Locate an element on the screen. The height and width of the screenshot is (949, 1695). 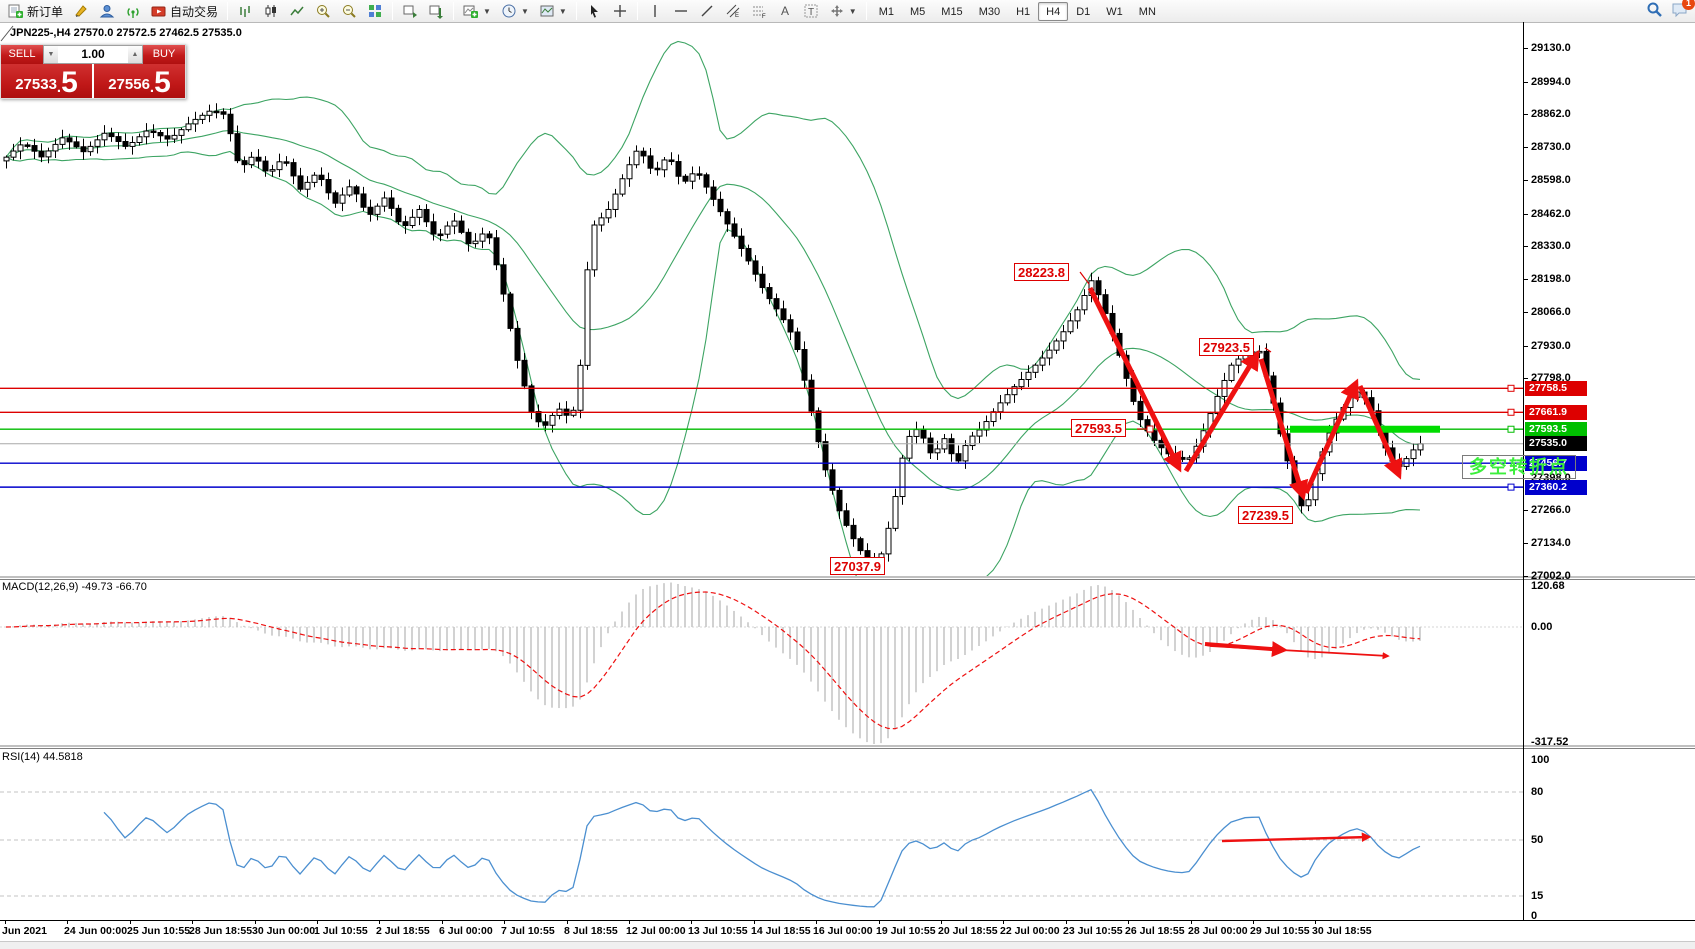
main-toolbar: 新订单 自动交易 ▼ ▼ ▼ E F A T ▼ M1 M5 M15 M30 H1 H4 D1 W1 MN 1 is located at coordinates (847, 11).